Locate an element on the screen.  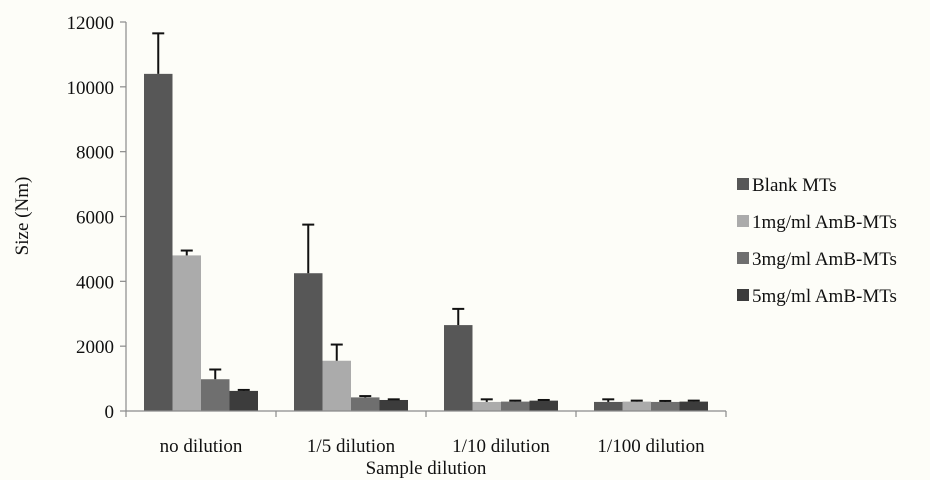
x-tick-label: 1/5 dilution is located at coordinates (351, 446).